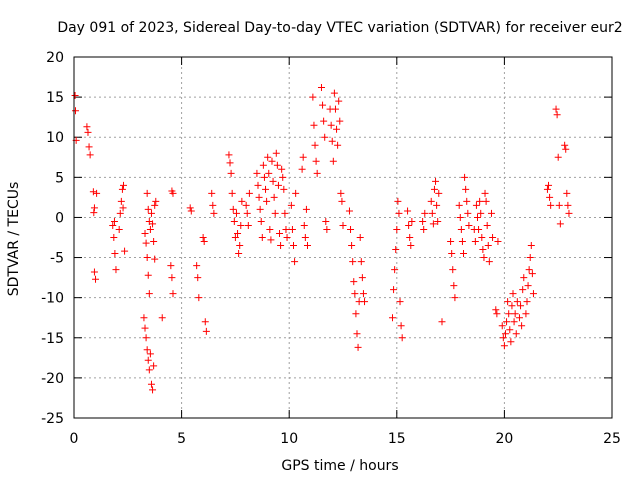  I want to click on y-tick-label: 0, so click(59, 218).